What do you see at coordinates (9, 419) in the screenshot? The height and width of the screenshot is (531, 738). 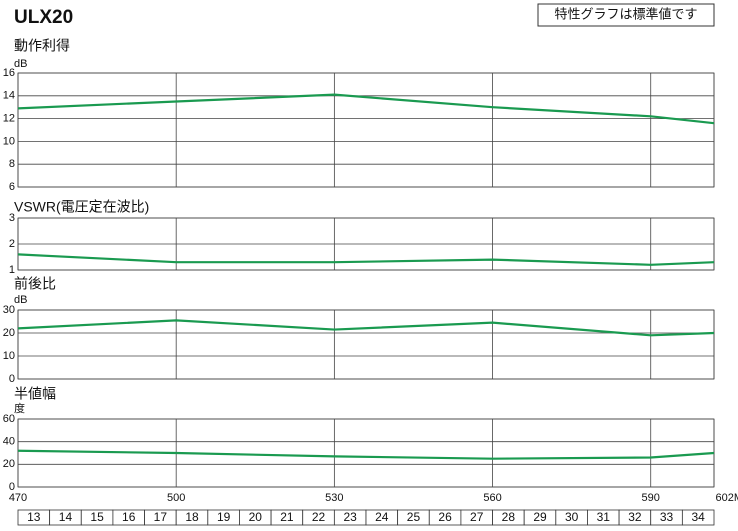 I see `y-tick-label: 60` at bounding box center [9, 419].